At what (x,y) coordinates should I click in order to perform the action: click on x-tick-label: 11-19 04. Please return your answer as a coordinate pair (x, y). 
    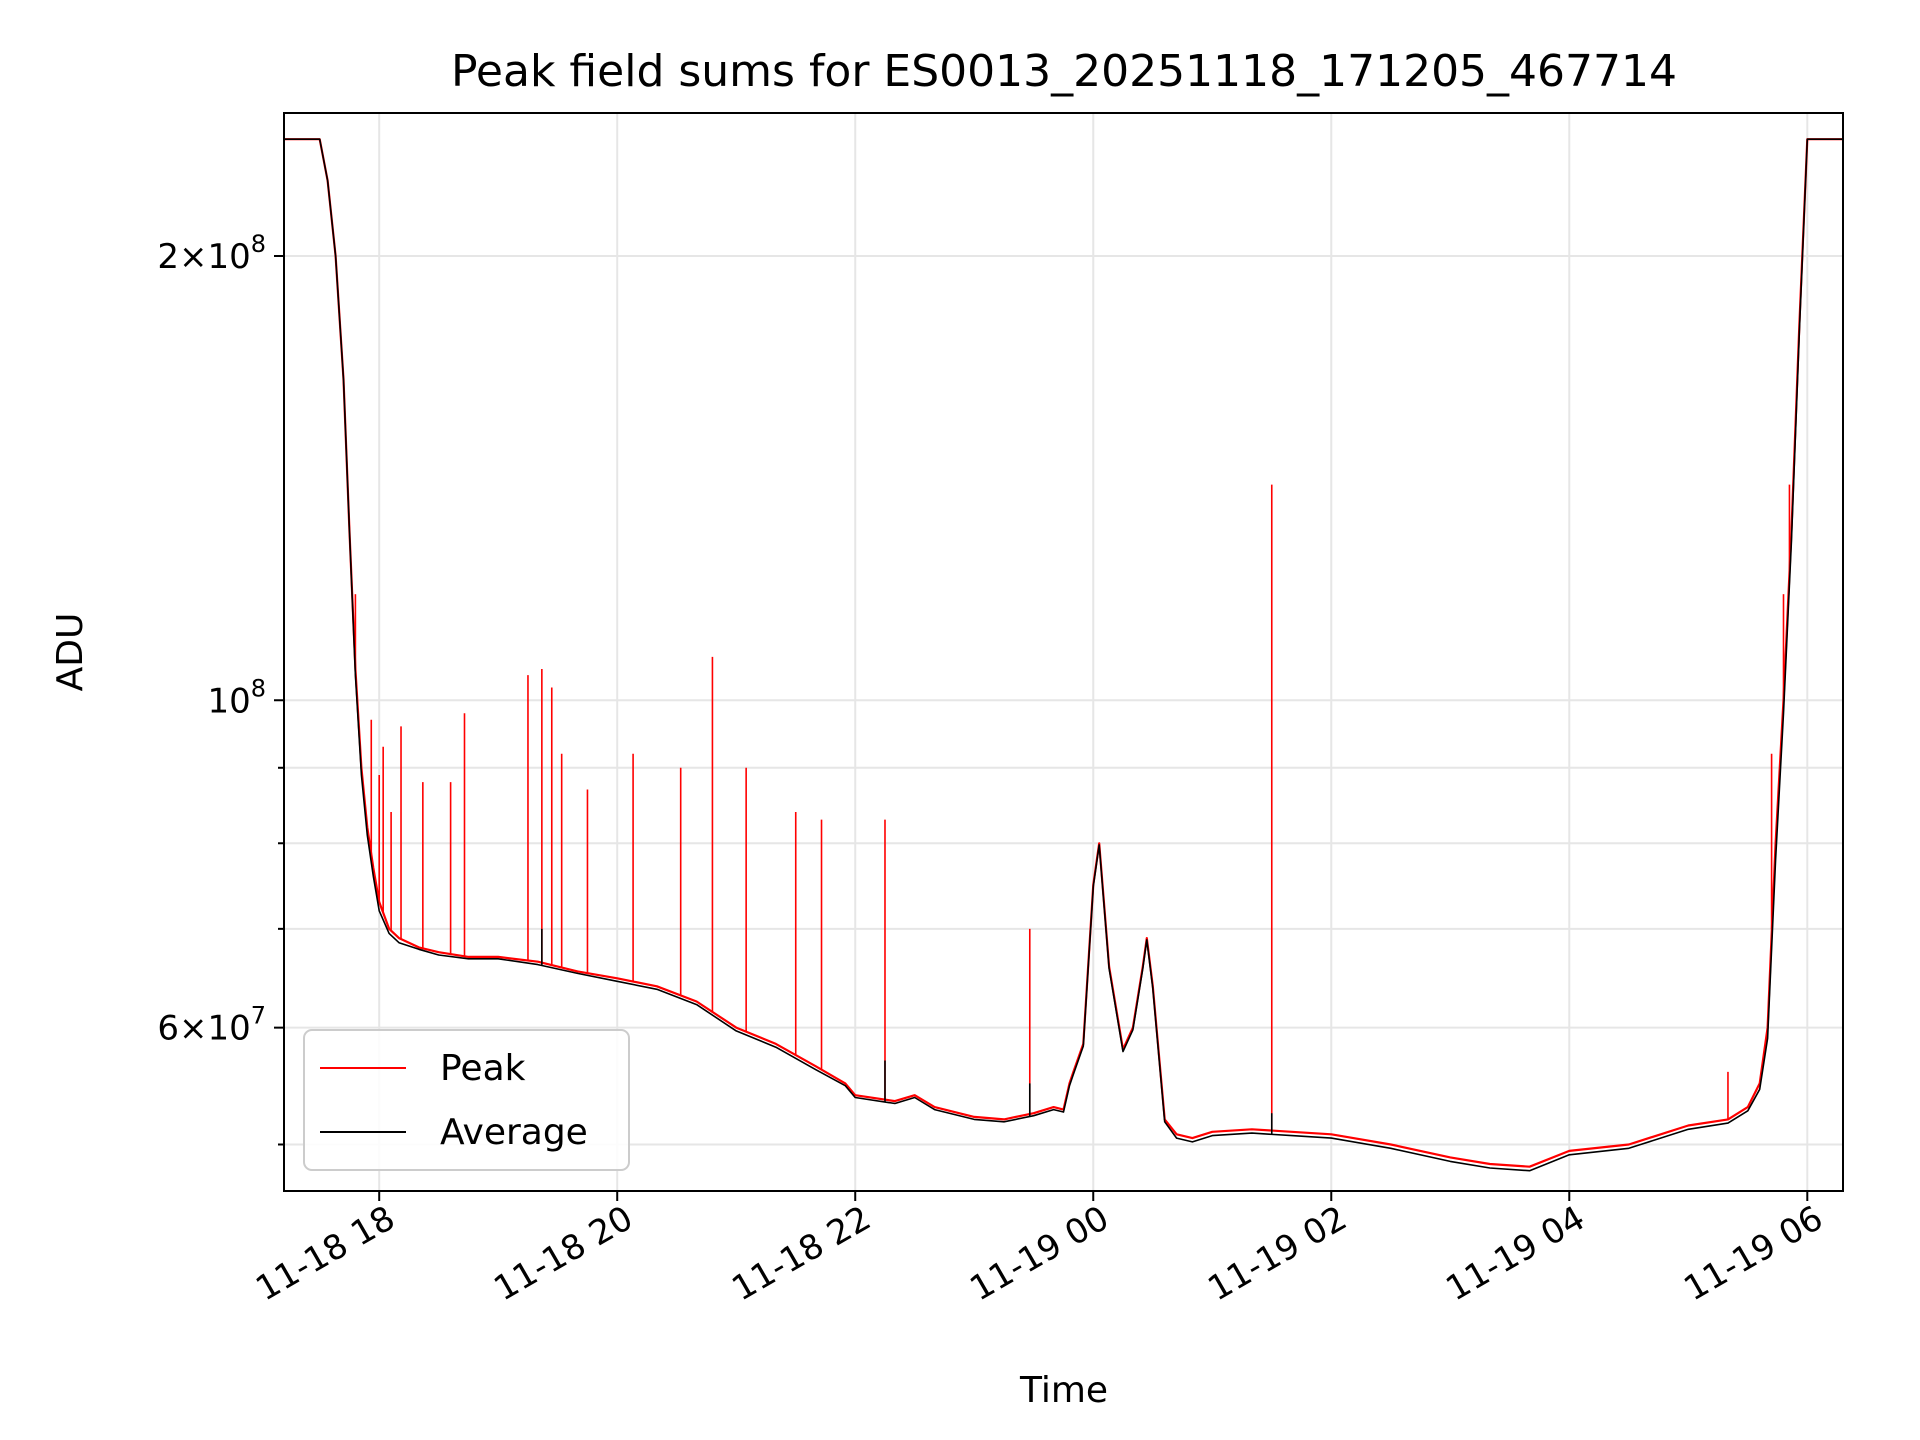
    Looking at the image, I should click on (1515, 1253).